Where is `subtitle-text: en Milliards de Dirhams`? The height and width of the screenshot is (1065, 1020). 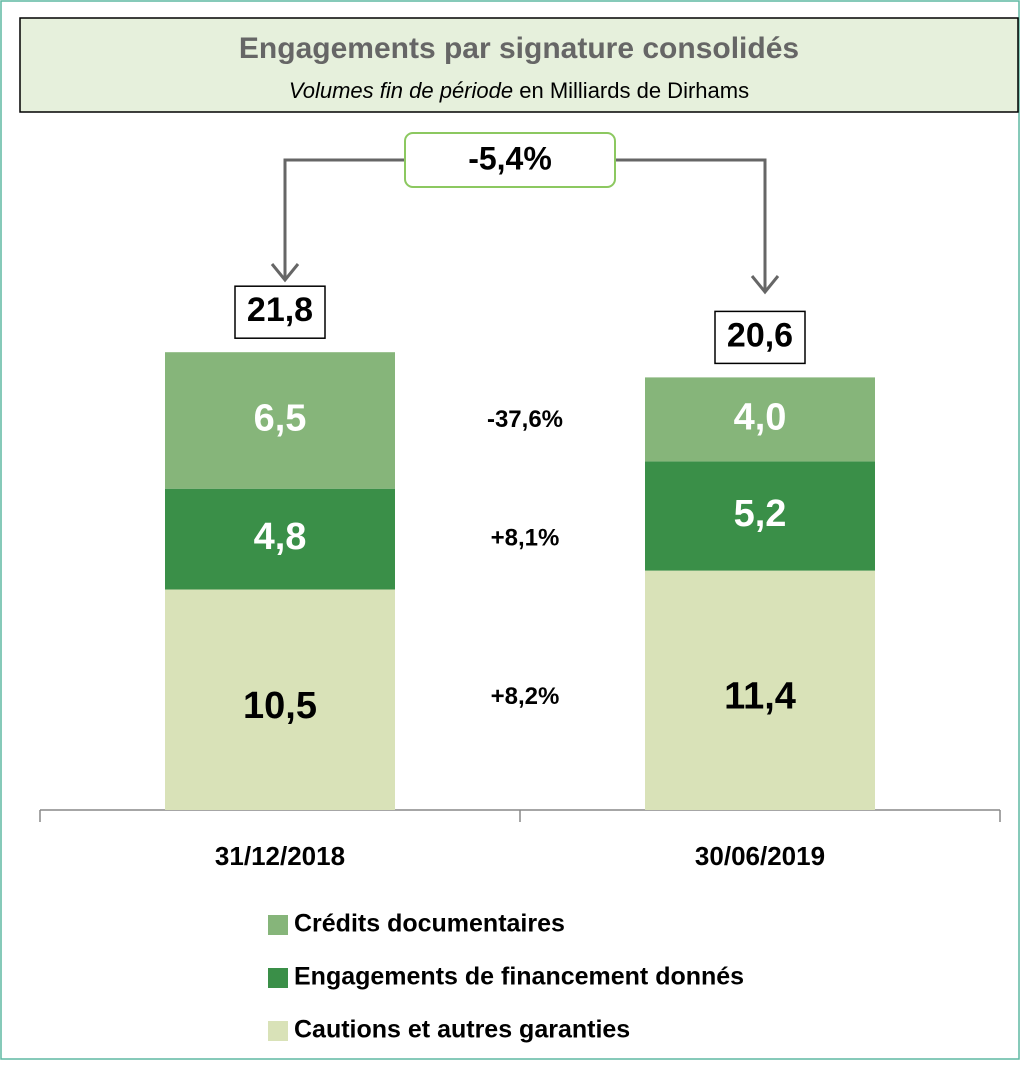 subtitle-text: en Milliards de Dirhams is located at coordinates (634, 90).